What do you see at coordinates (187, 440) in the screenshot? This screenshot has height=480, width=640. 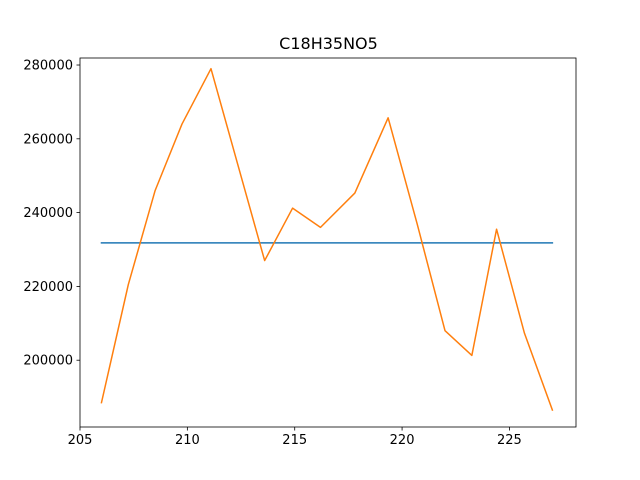 I see `x-tick-label: 210` at bounding box center [187, 440].